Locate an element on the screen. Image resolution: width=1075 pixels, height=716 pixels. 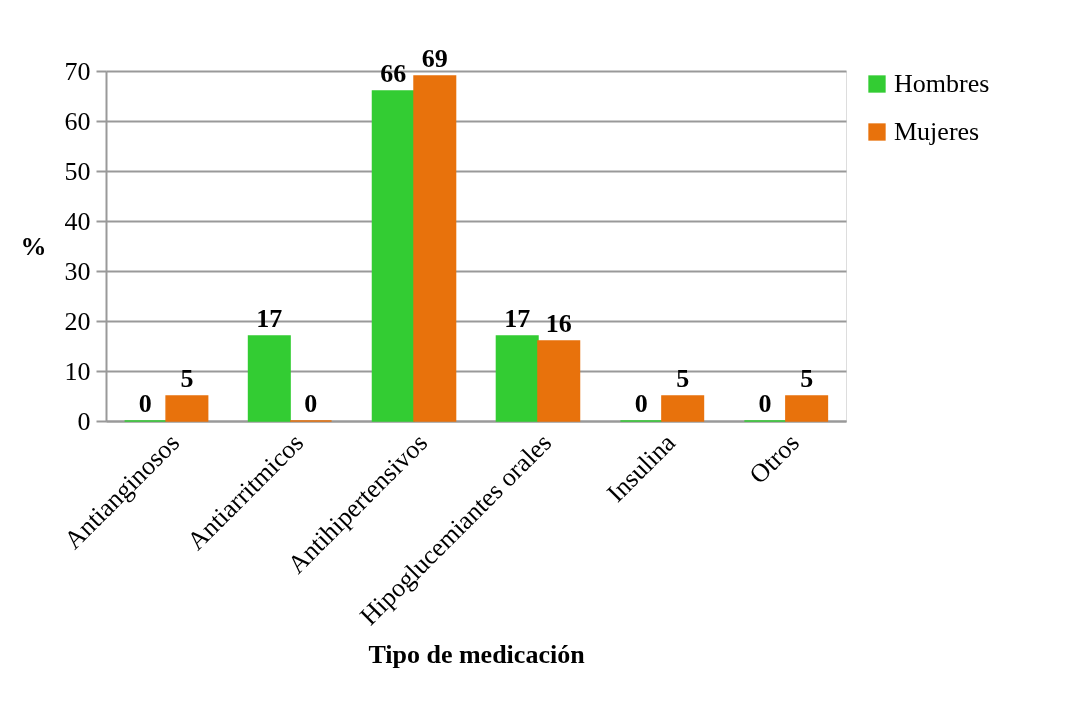
y-axis-title: % is located at coordinates (33, 246).